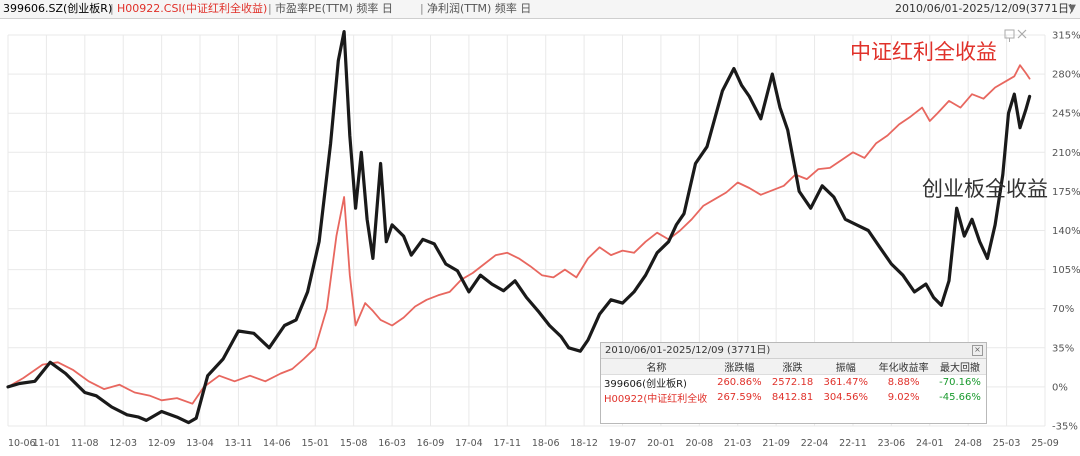 This screenshot has height=456, width=1080. What do you see at coordinates (1066, 75) in the screenshot?
I see `y-tick-label: 280%` at bounding box center [1066, 75].